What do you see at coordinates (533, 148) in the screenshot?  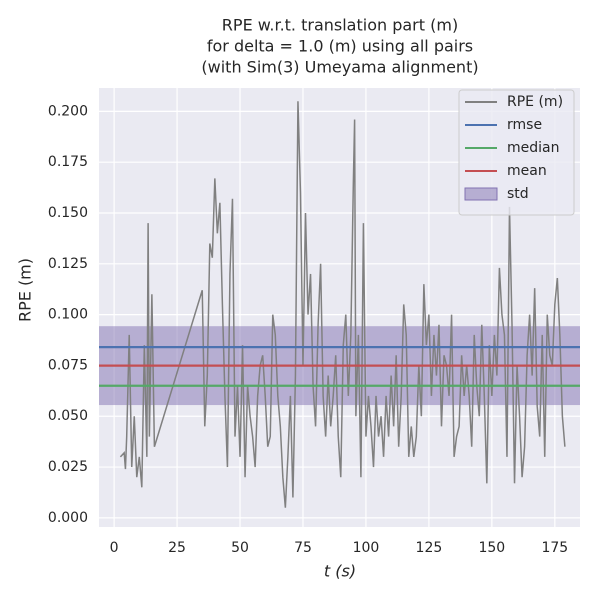 I see `legend-label: median` at bounding box center [533, 148].